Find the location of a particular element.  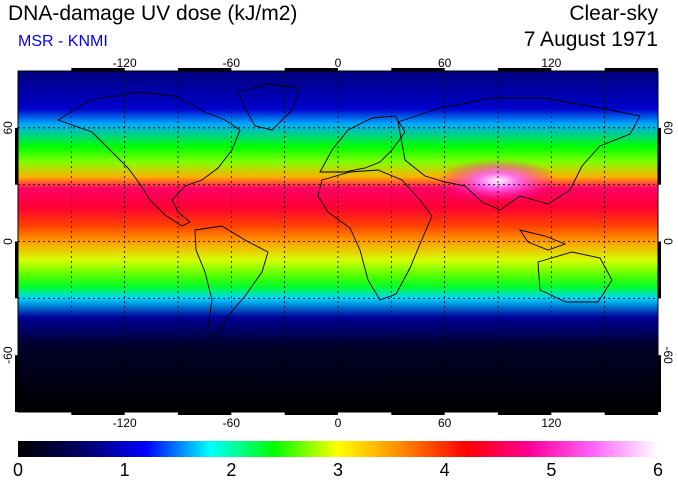

colorbar-label: 0 is located at coordinates (18, 470).